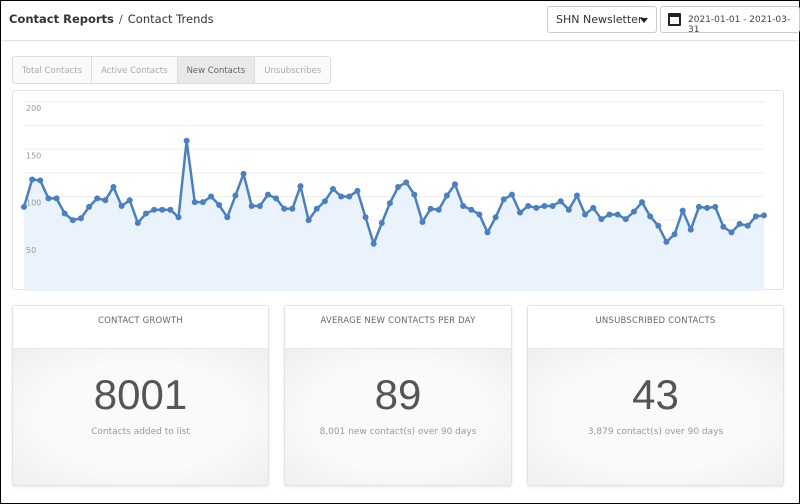 This screenshot has width=800, height=504. I want to click on card-value: 43, so click(655, 394).